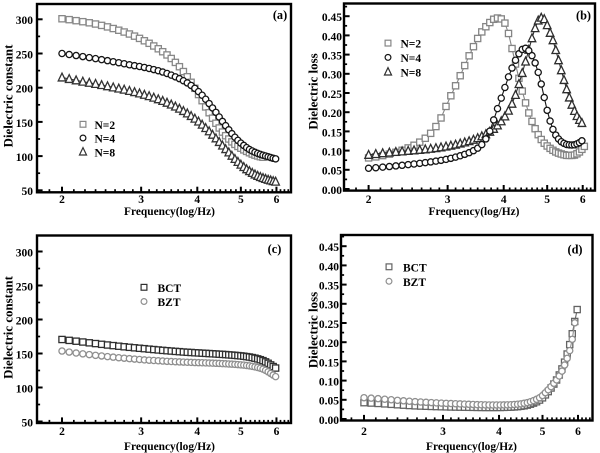  What do you see at coordinates (474, 212) in the screenshot?
I see `panel-b-x-axis-title: Frequency(log/Hz)` at bounding box center [474, 212].